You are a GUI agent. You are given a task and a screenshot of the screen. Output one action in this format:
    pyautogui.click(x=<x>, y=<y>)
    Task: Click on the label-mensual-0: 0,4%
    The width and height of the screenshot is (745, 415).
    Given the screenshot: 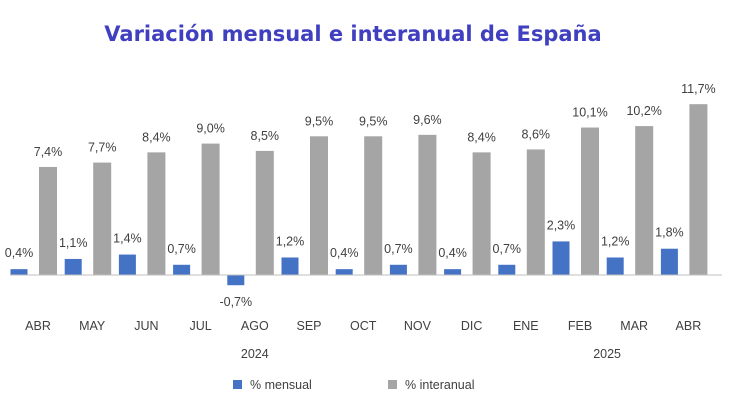 What is the action you would take?
    pyautogui.click(x=19, y=253)
    